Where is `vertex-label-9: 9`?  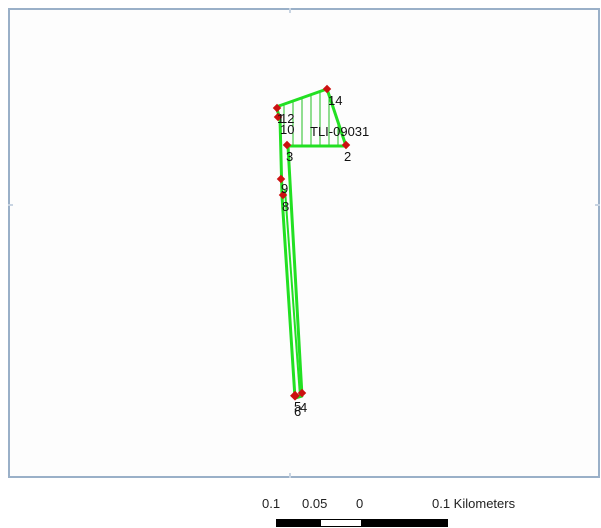
vertex-label-9: 9 is located at coordinates (284, 188).